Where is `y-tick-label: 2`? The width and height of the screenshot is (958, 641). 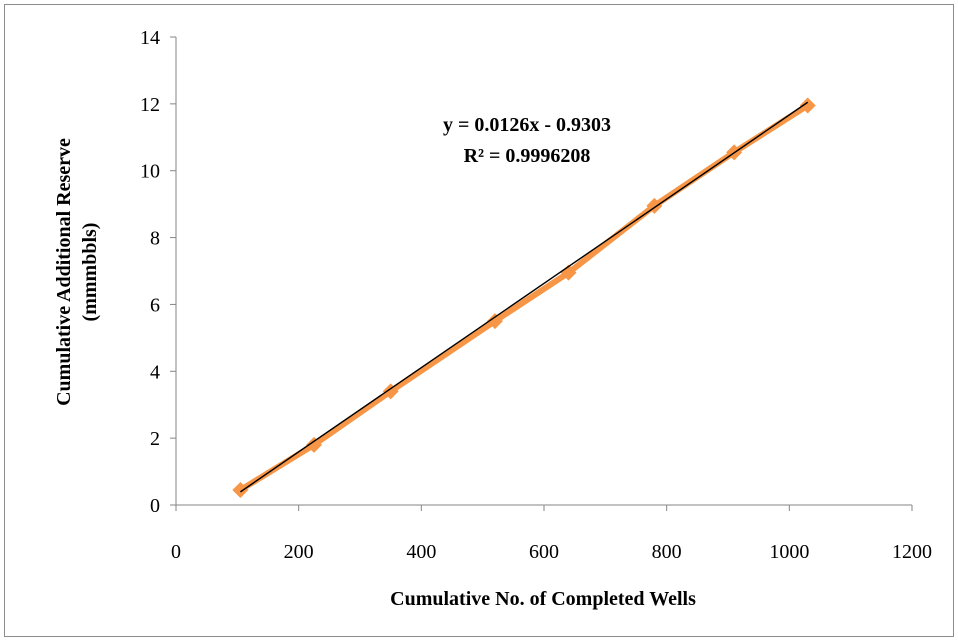 y-tick-label: 2 is located at coordinates (155, 439).